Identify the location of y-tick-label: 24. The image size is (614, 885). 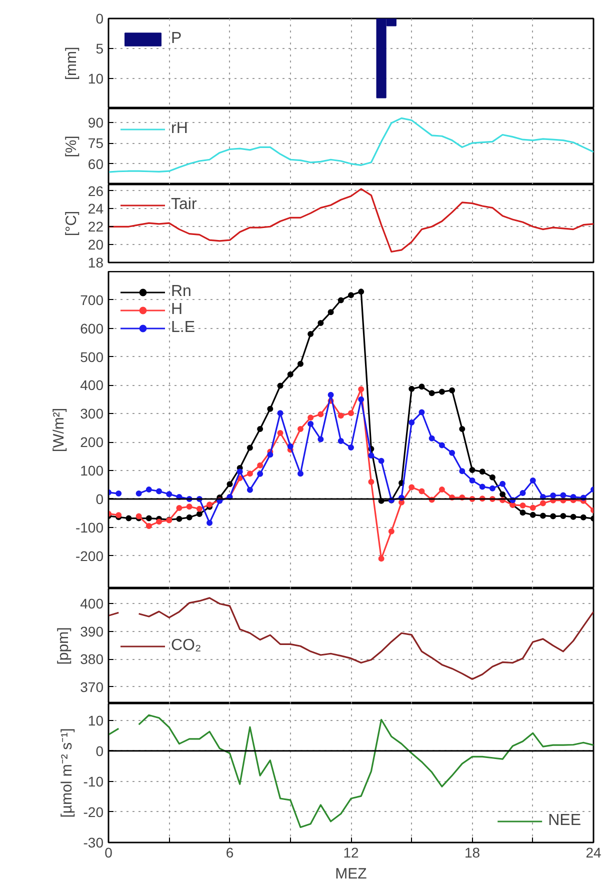
(96, 208).